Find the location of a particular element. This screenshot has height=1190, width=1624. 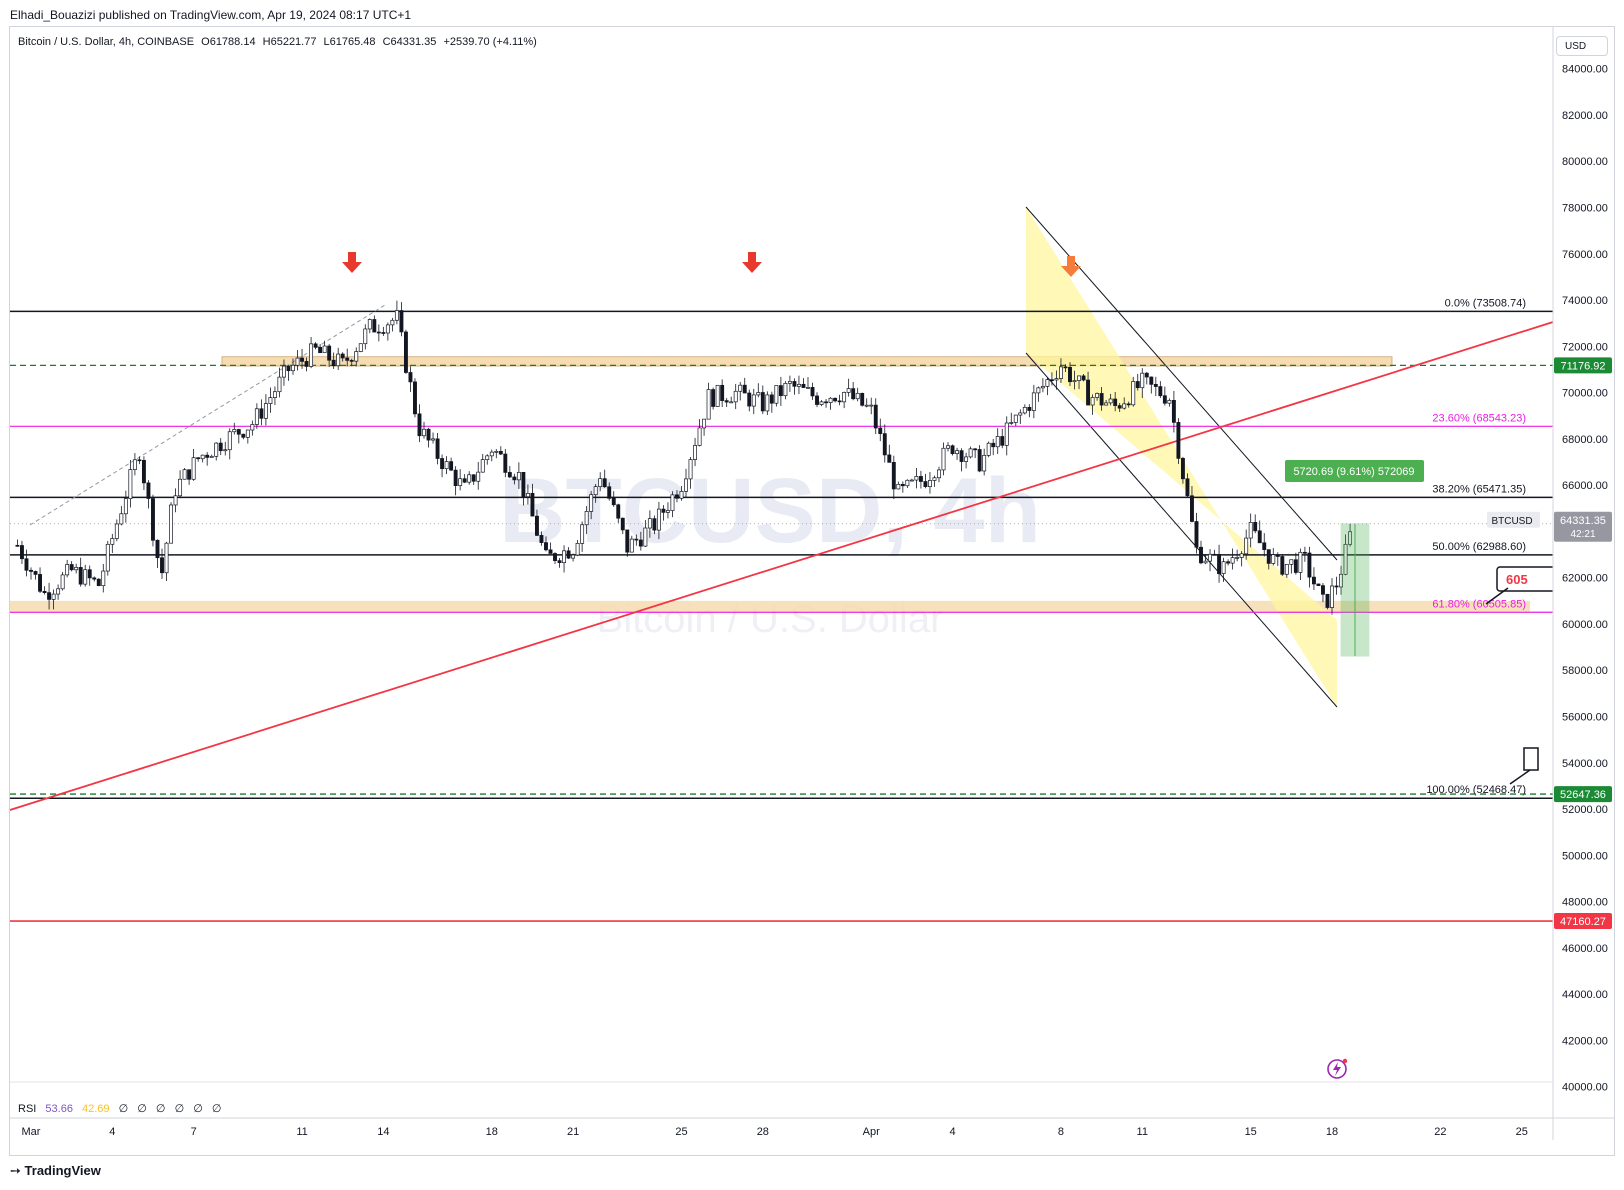

x-tick-11: 8 is located at coordinates (1061, 1132).